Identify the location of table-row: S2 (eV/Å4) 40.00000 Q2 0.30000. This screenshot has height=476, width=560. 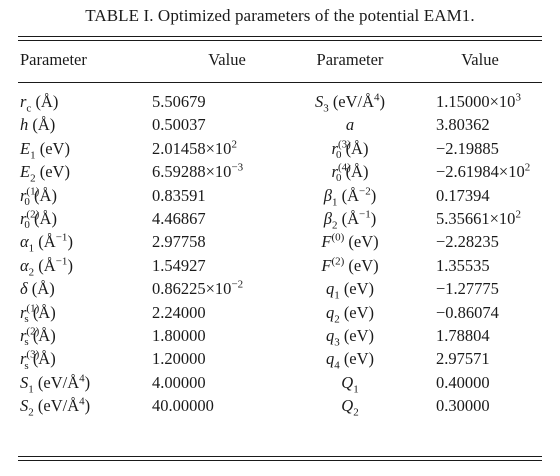
(280, 406).